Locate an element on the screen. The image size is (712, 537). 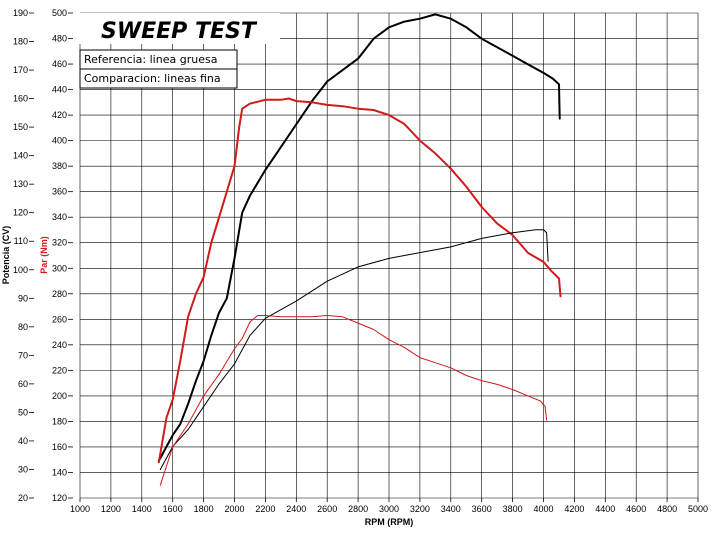
y-axis-right-title: Par (Nm) is located at coordinates (44, 255).